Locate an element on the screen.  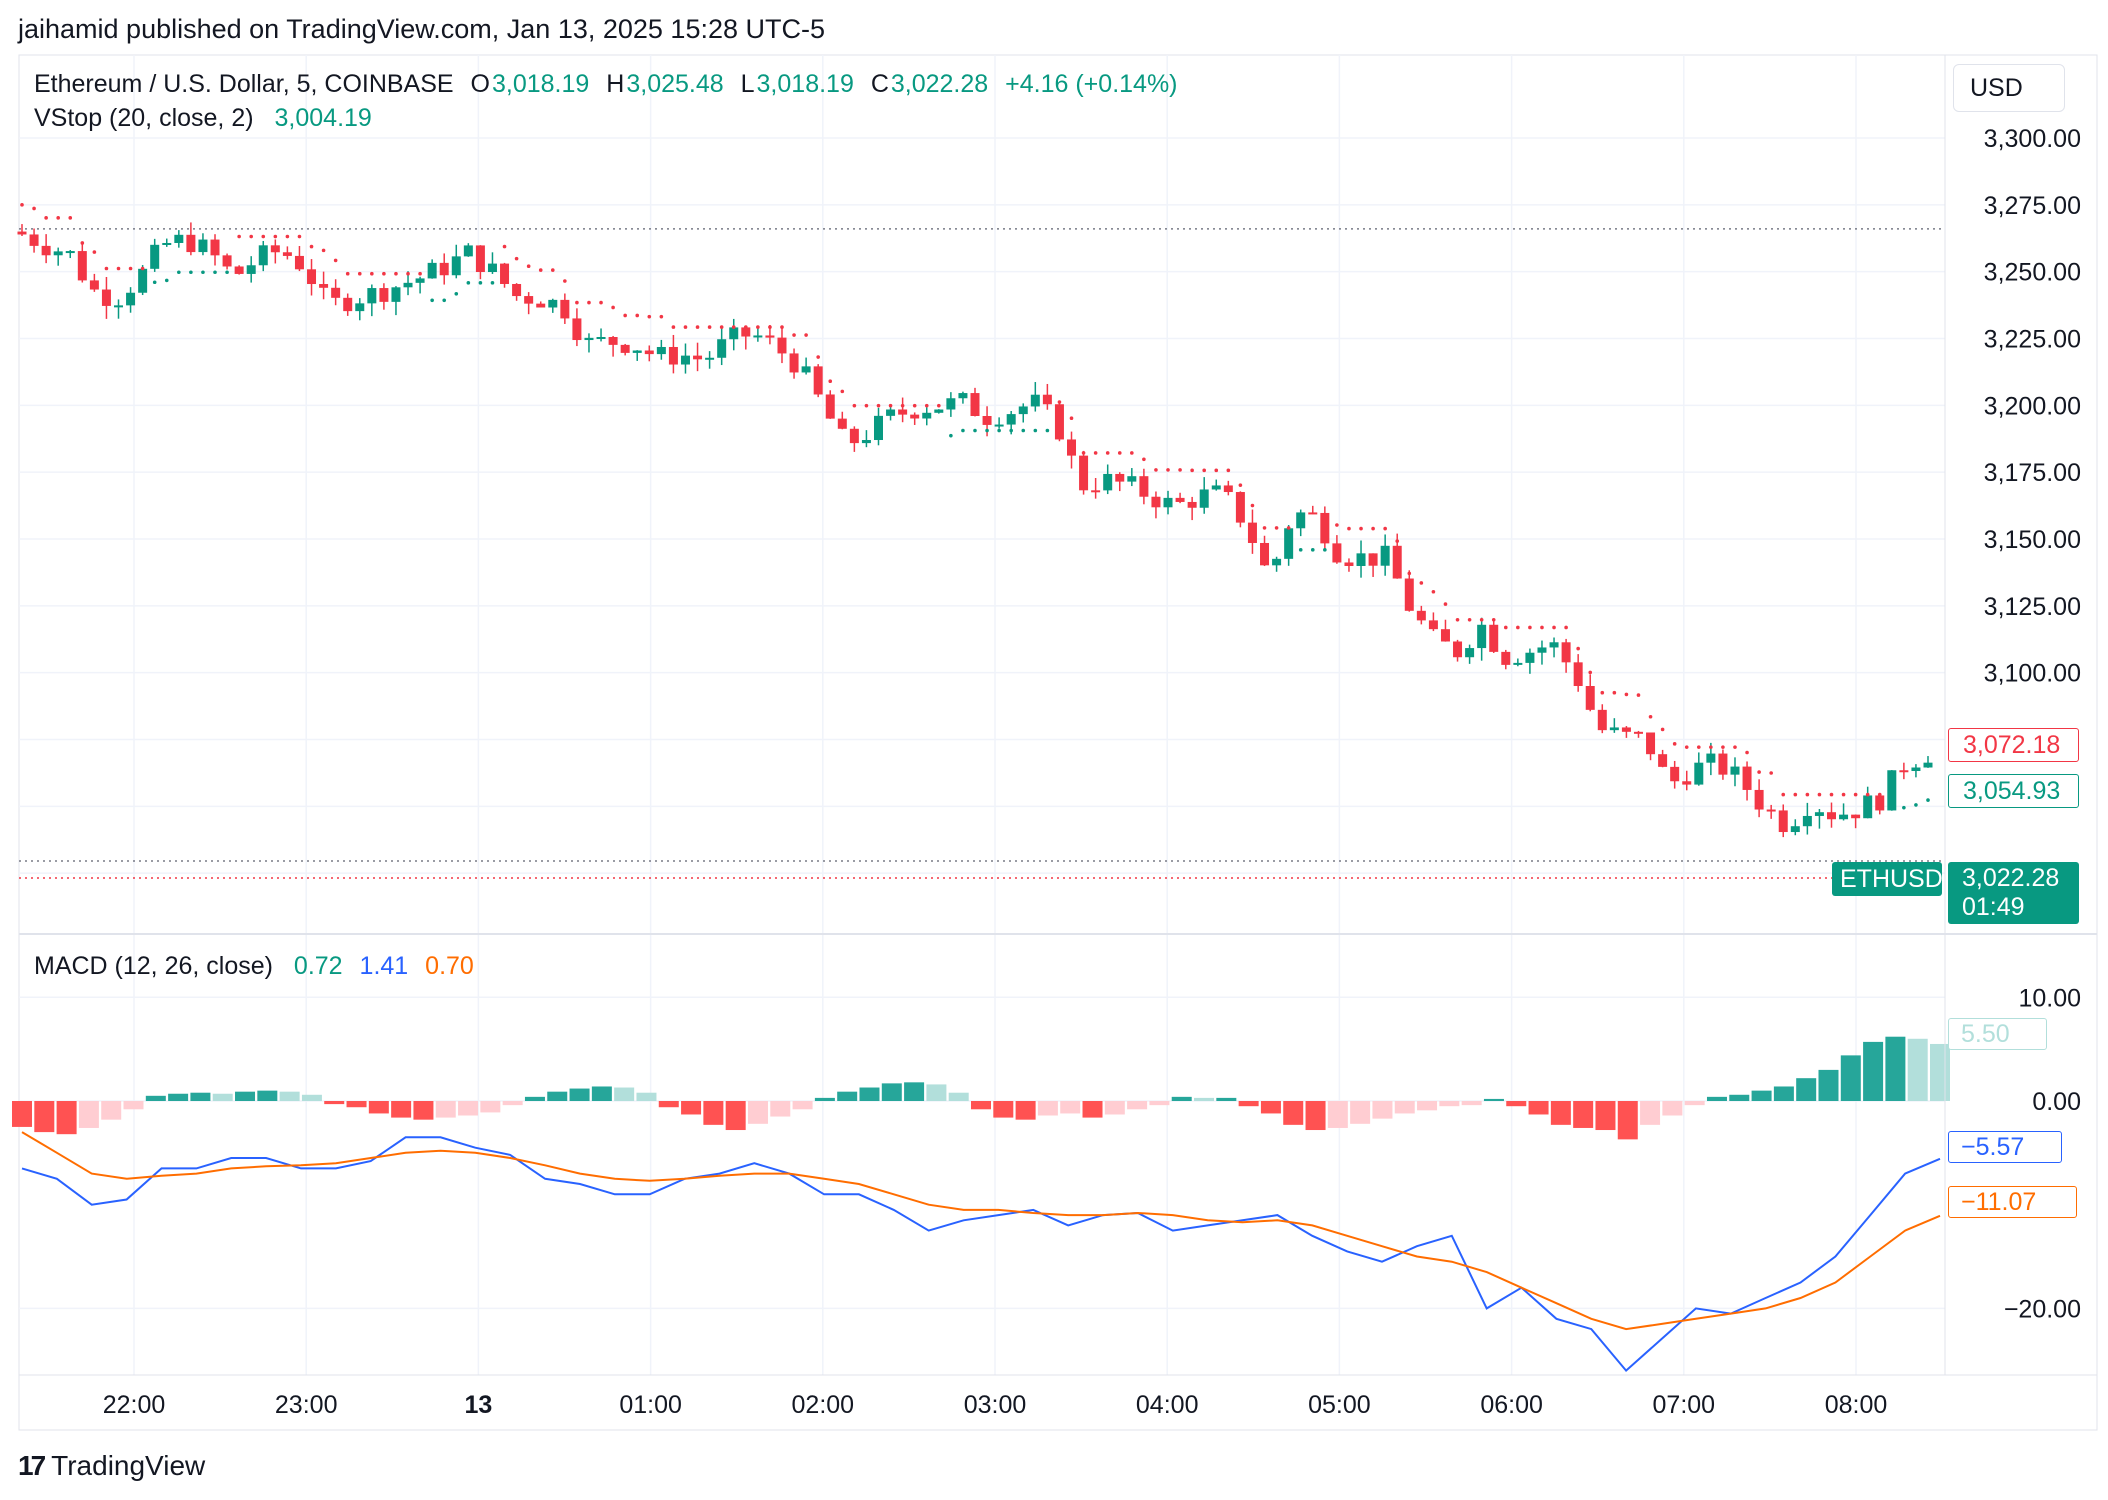
price-tick-label: 3,200.00 is located at coordinates (2032, 406).